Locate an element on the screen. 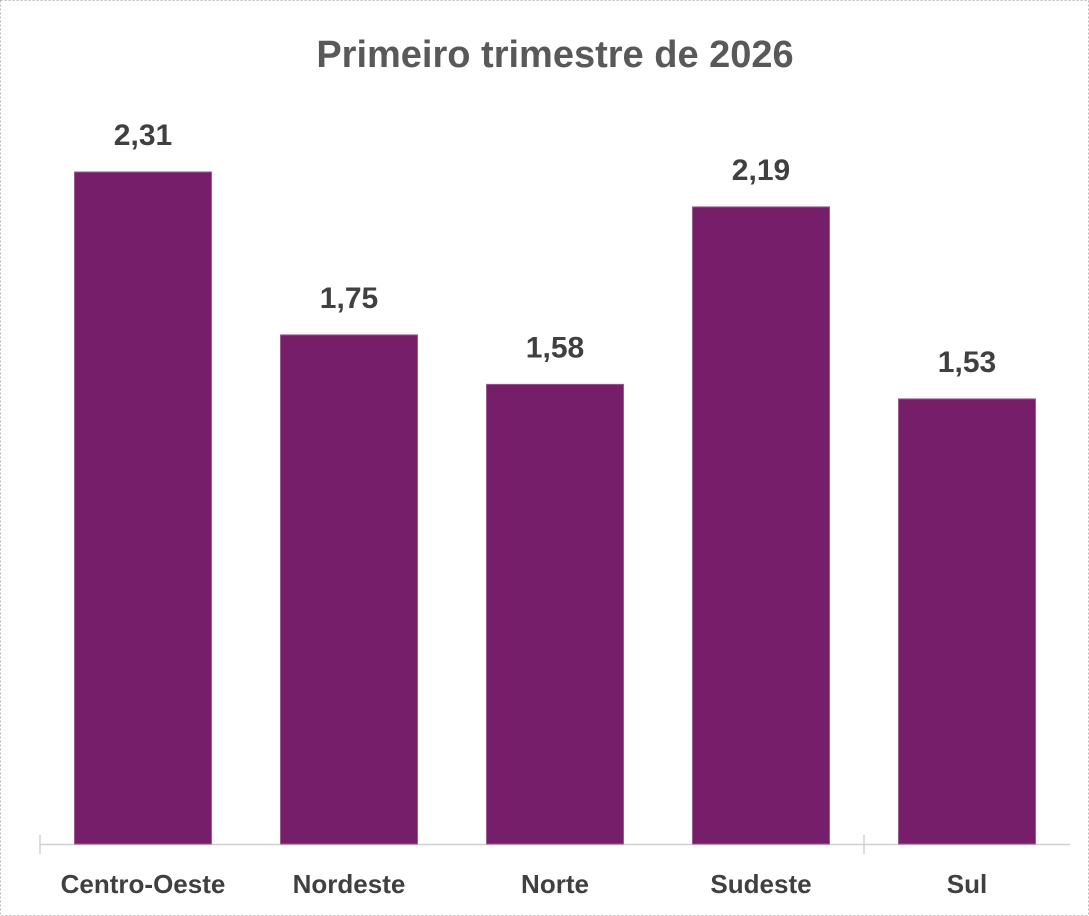  data-label: 2,19 is located at coordinates (761, 170).